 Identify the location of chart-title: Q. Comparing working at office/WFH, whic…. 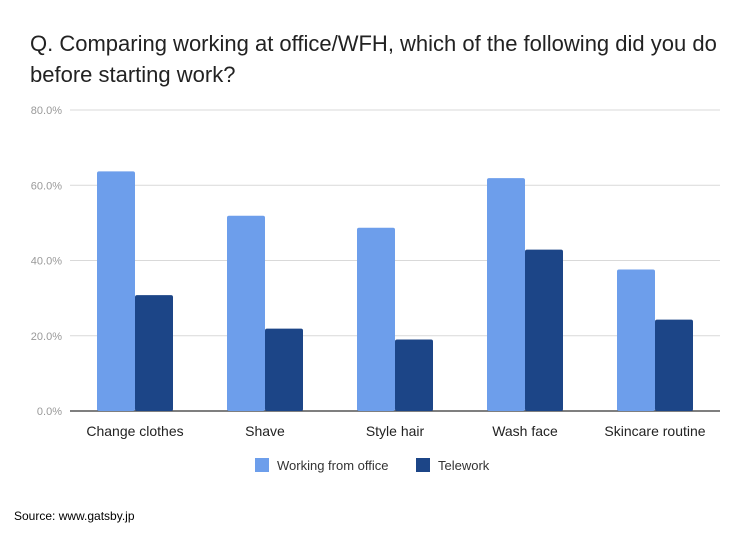
(373, 59).